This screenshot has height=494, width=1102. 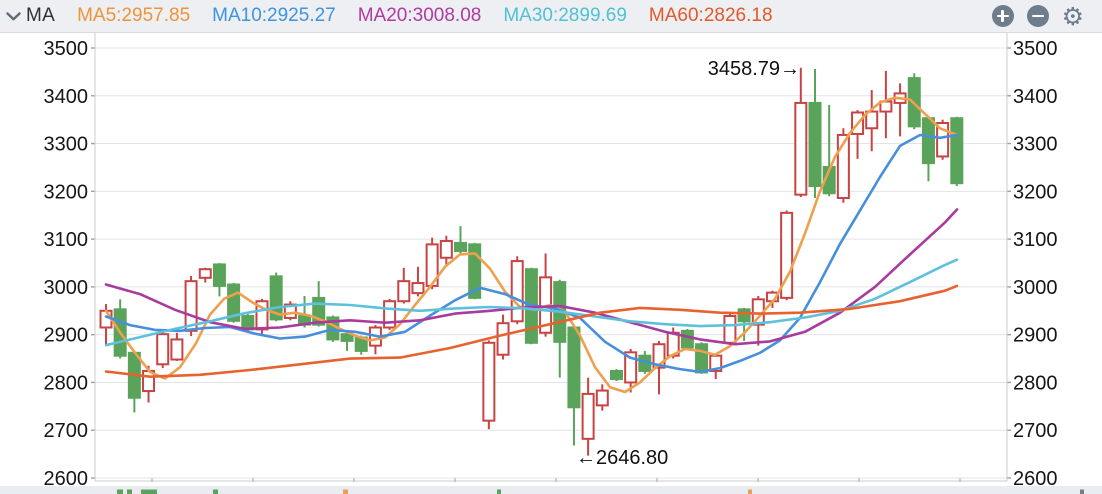 I want to click on legend-ma60-value: MA60:2826.18, so click(x=710, y=15).